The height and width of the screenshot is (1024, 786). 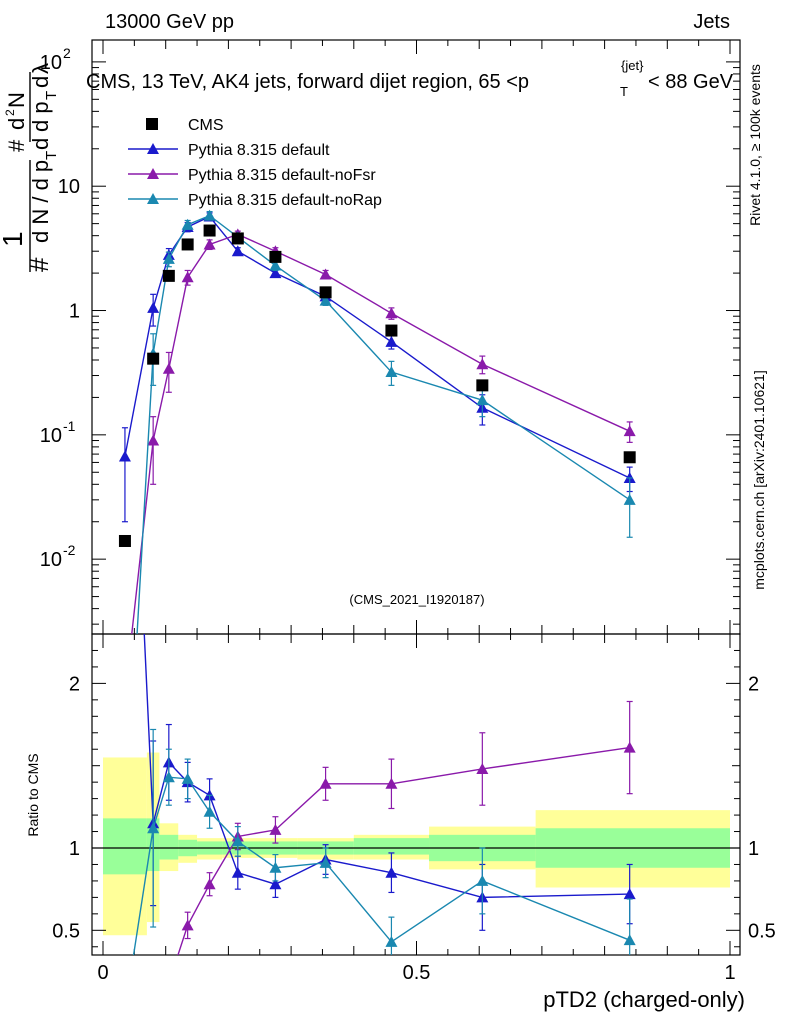 What do you see at coordinates (282, 175) in the screenshot?
I see `legend-label: Pythia 8.315 default-noFsr` at bounding box center [282, 175].